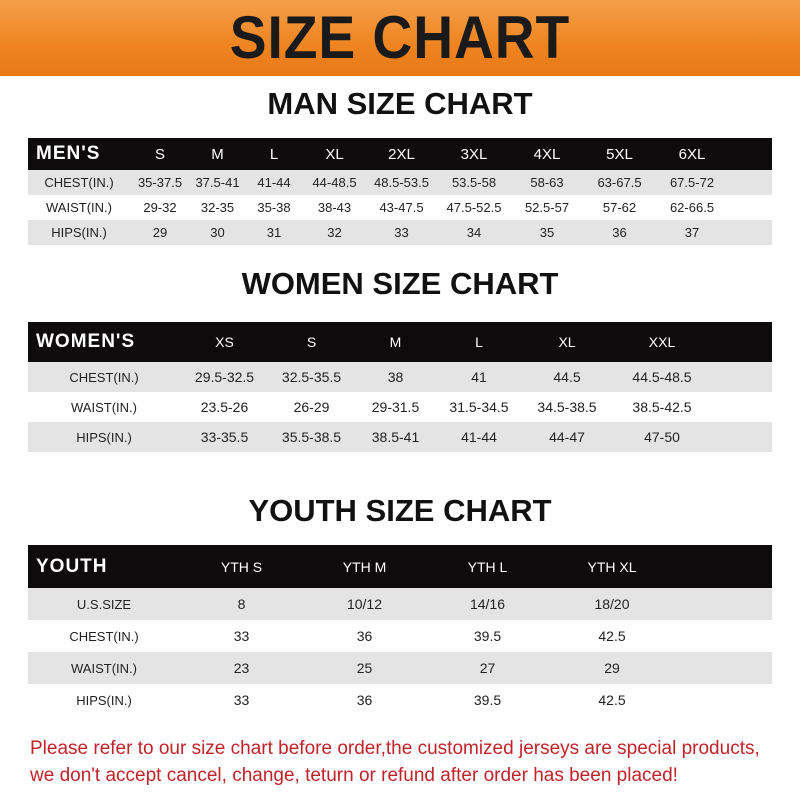 Image resolution: width=800 pixels, height=800 pixels. What do you see at coordinates (692, 232) in the screenshot?
I see `table-cell: 37` at bounding box center [692, 232].